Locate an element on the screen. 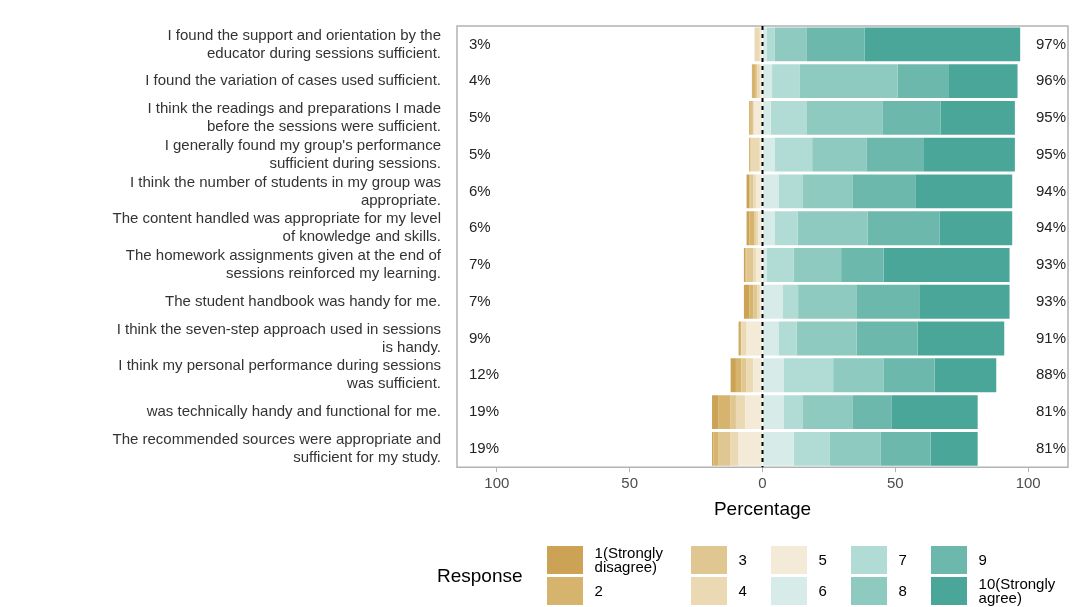 Image resolution: width=1085 pixels, height=607 pixels. y-tick-label: I found the variation of cases used sufficient. is located at coordinates (293, 80).